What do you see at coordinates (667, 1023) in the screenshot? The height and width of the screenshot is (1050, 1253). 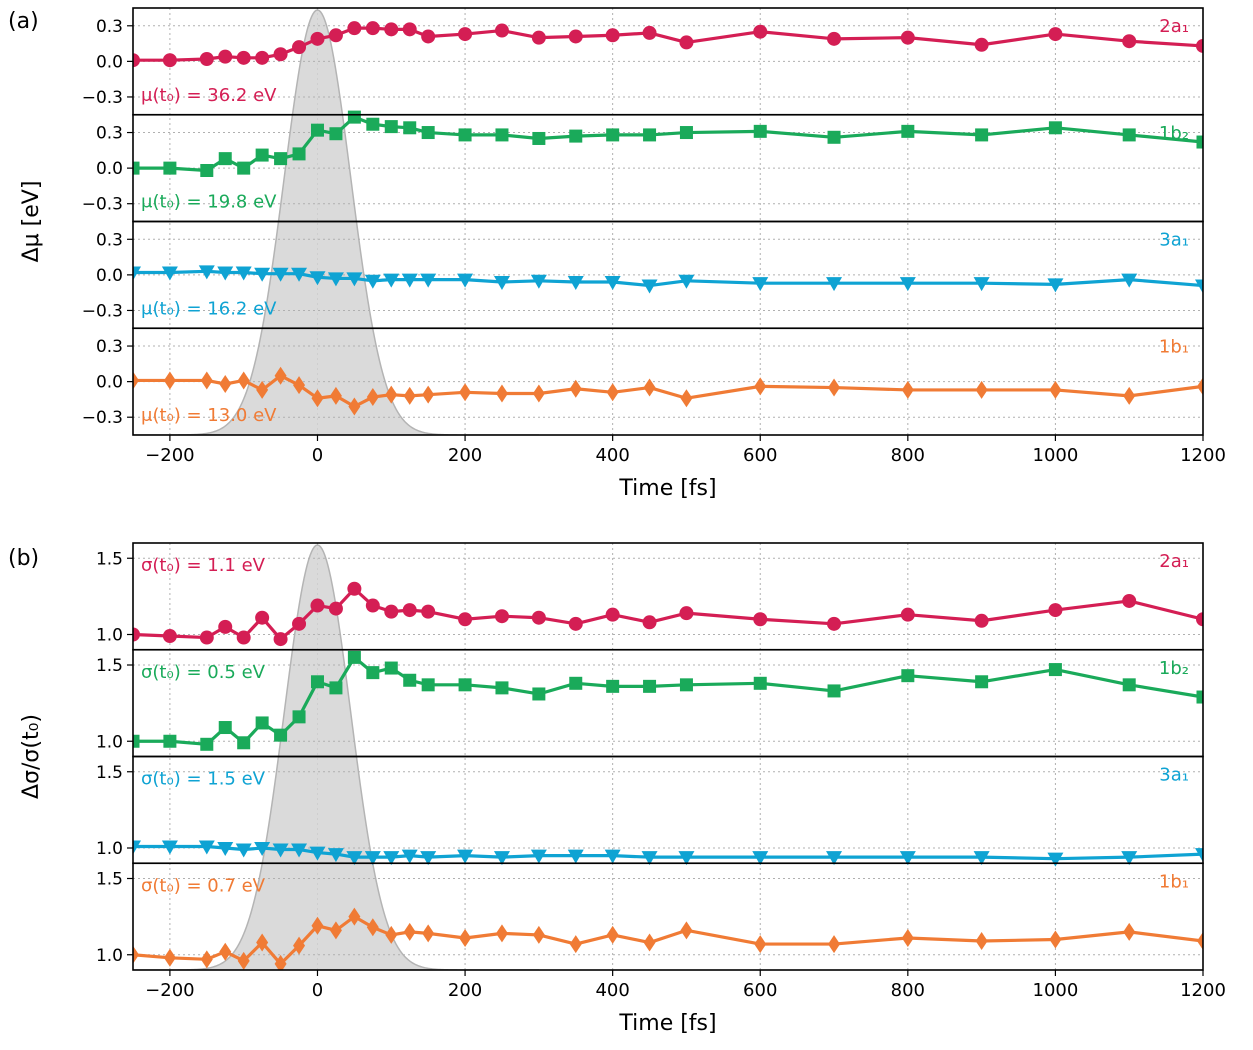 I see `x-axis-label: Time [fs]` at bounding box center [667, 1023].